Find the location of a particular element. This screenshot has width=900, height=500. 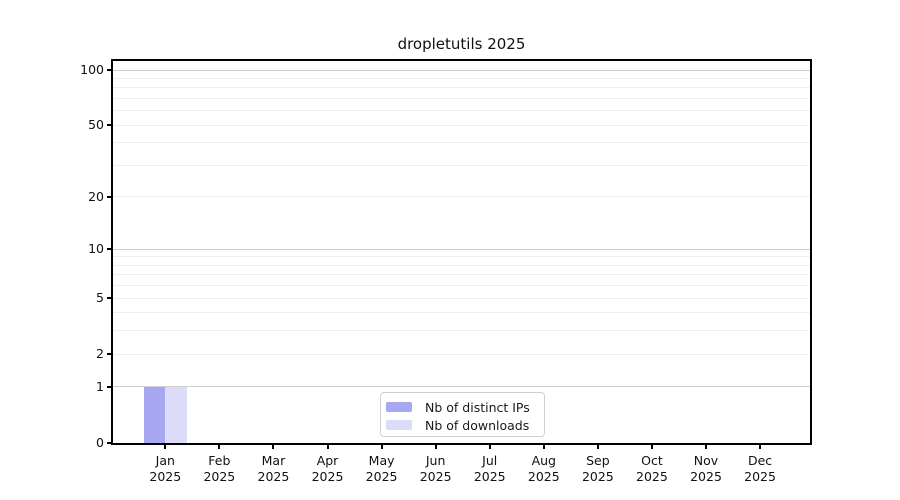

y-tick-label: 1 is located at coordinates (100, 386).